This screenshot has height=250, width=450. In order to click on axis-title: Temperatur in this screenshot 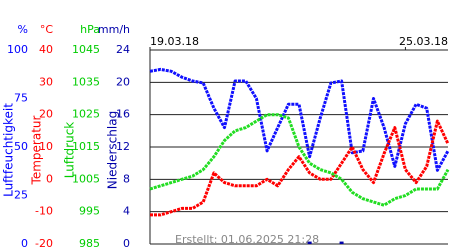, I will do `click(37, 150)`.